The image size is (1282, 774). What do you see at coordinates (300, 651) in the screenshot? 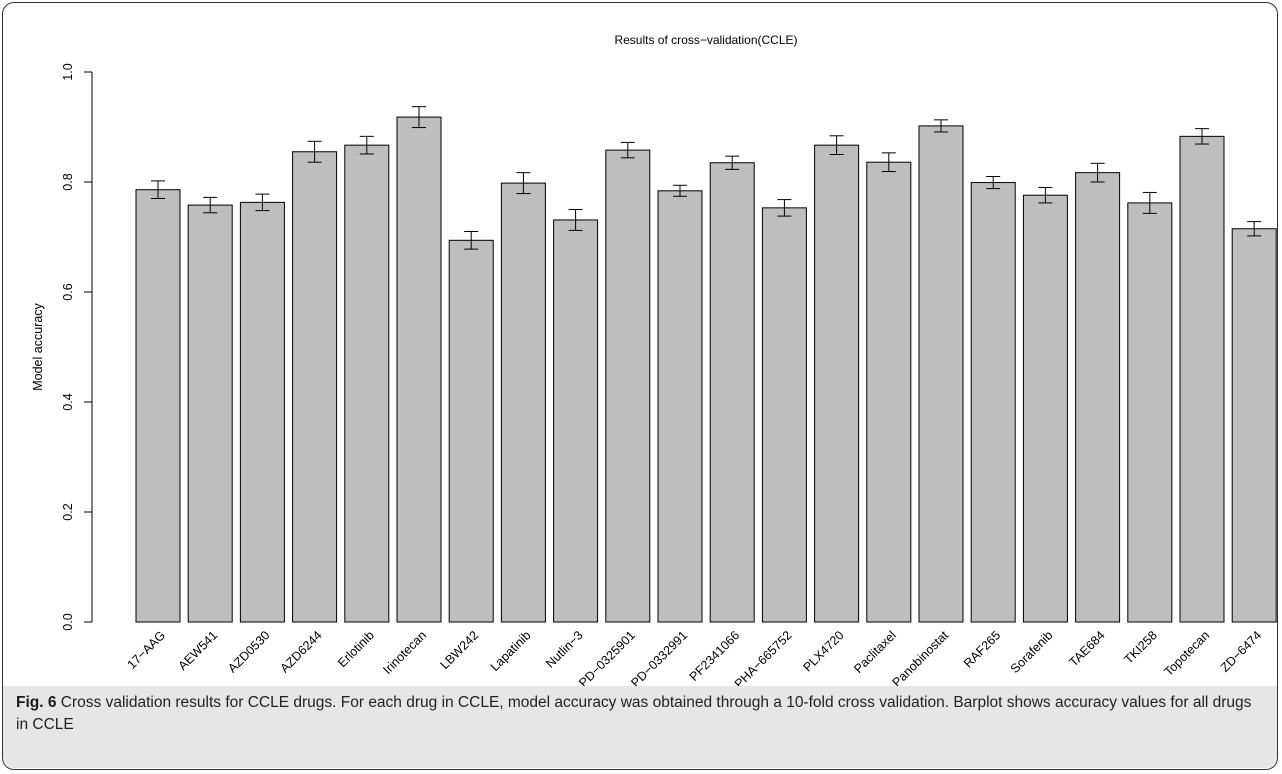
I see `x-tick-label: AZD6244` at bounding box center [300, 651].